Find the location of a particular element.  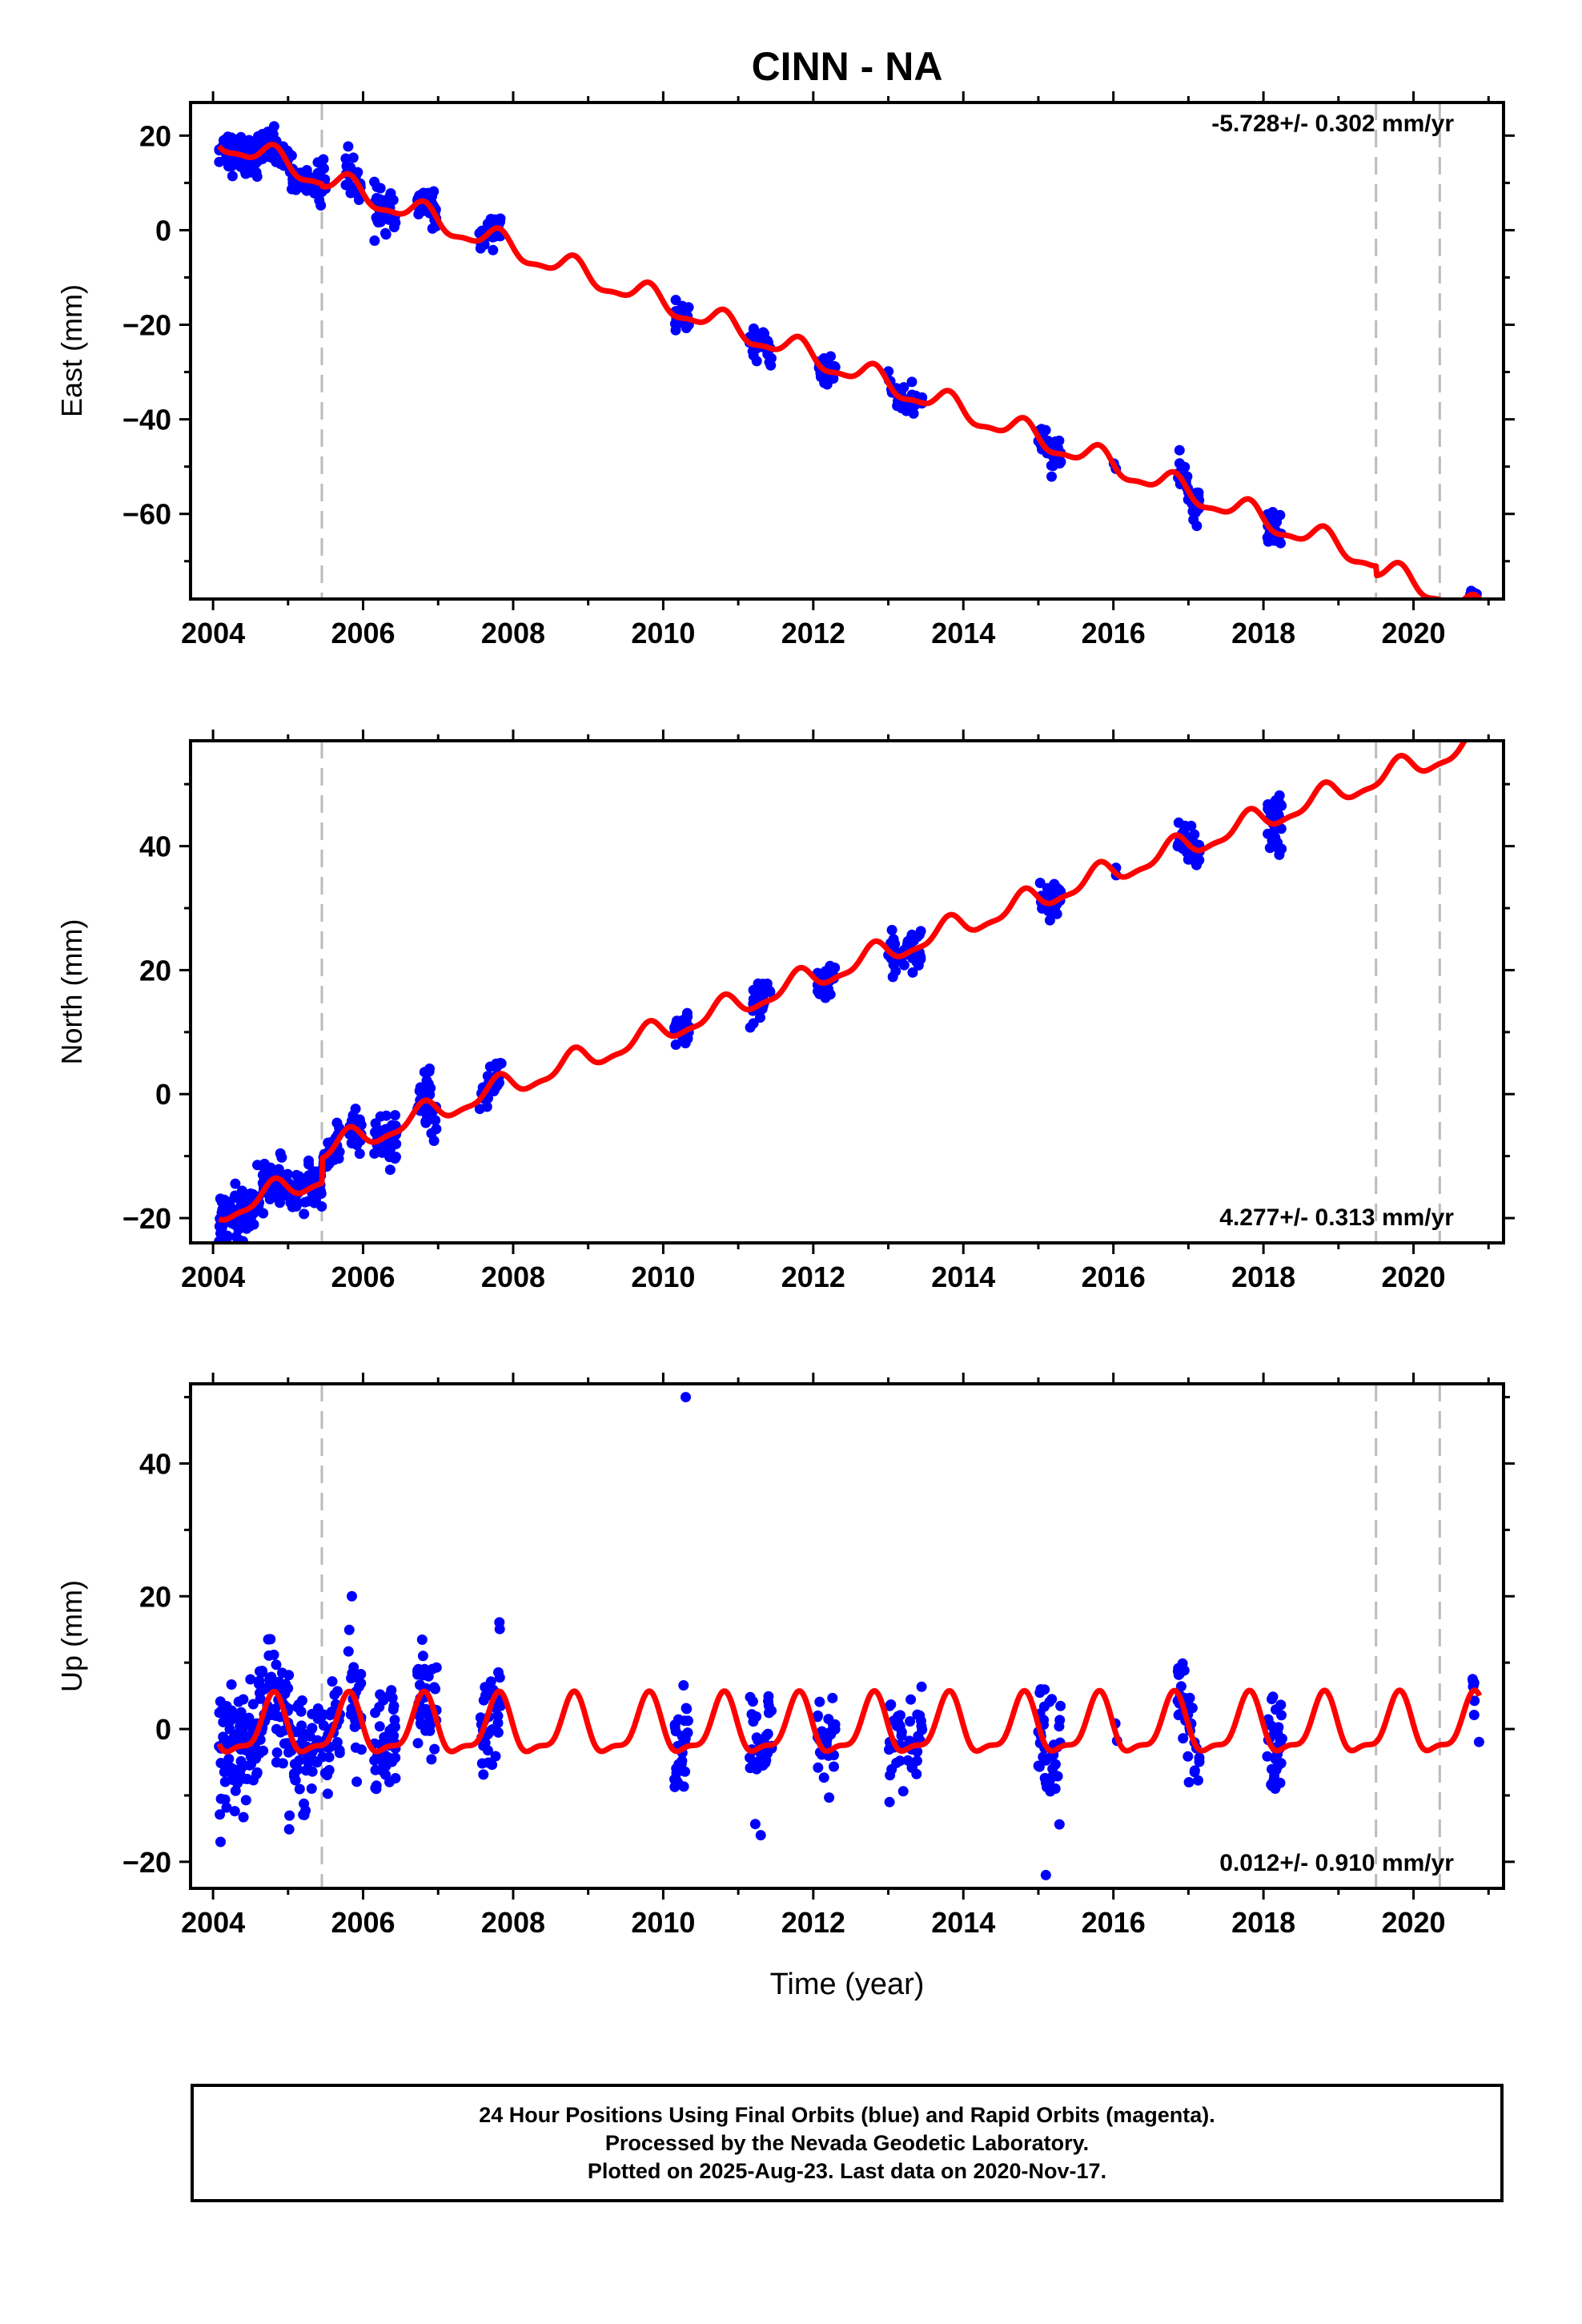

rate-label: 0.012+/- 0.910 mm/yr is located at coordinates (1336, 1863).